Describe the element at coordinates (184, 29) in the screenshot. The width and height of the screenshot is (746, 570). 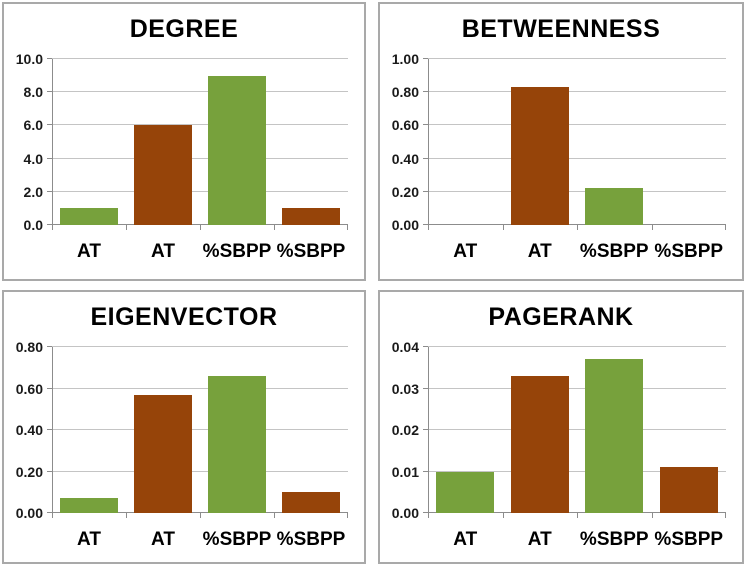
I see `chart-title-degree: DEGREE` at that location.